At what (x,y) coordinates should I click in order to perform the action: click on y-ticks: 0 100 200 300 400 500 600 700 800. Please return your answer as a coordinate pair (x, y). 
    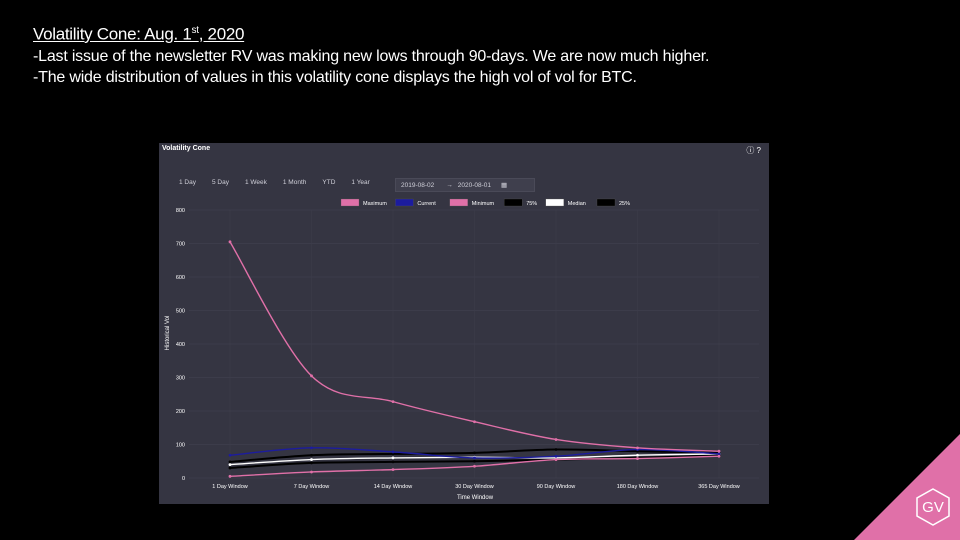
    Looking at the image, I should click on (180, 345).